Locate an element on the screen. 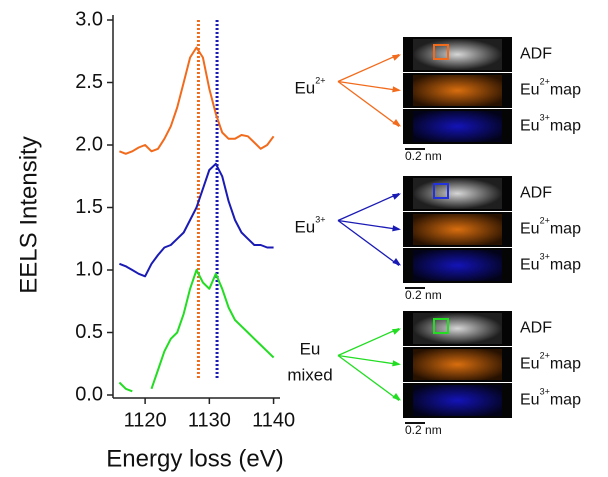 This screenshot has width=608, height=477. y-tick-label: 2.0 is located at coordinates (89, 144).